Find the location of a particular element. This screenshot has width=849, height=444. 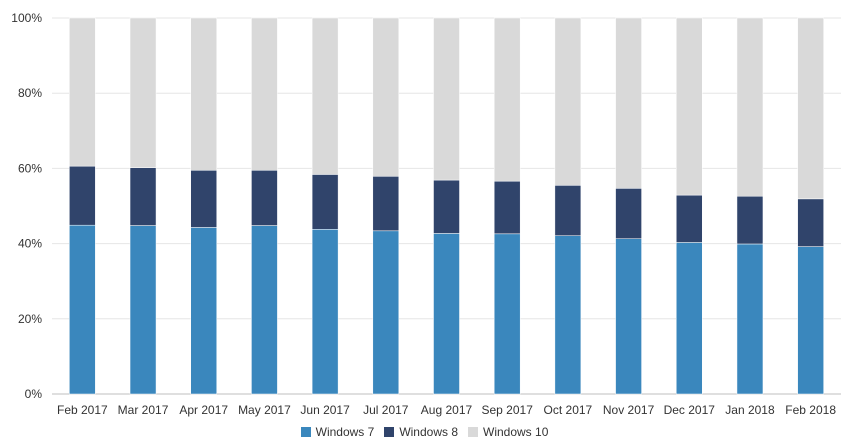

legend-item: Windows 8 is located at coordinates (421, 432).